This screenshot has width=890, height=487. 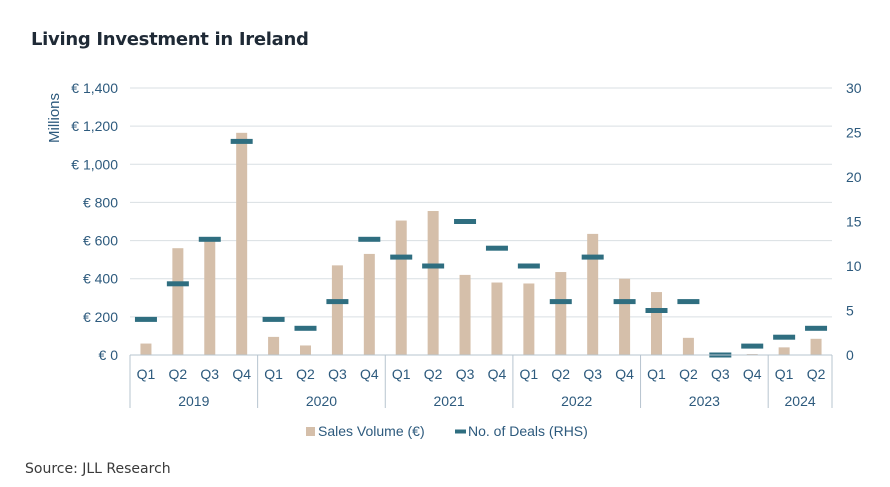 I want to click on y-tick-label: € 400, so click(x=100, y=279).